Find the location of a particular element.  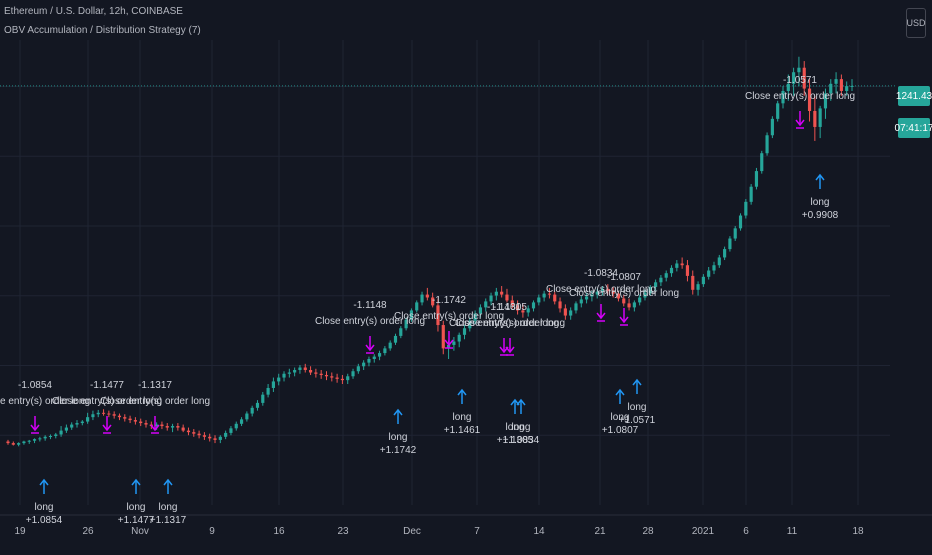

exit-label: -1.1477 is located at coordinates (107, 385).